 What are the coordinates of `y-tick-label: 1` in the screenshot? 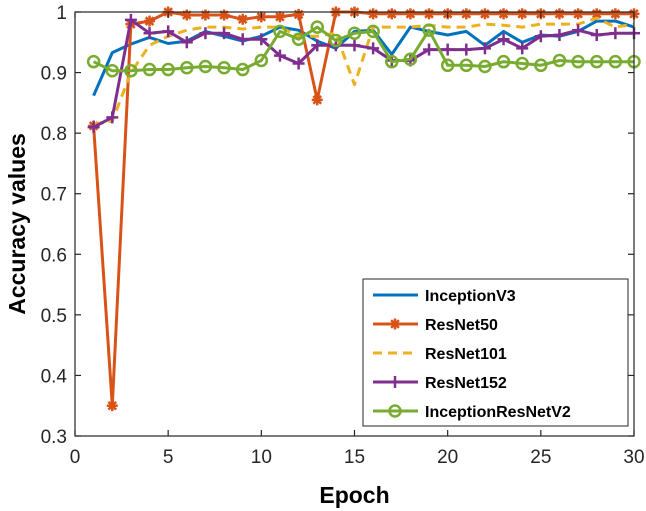 It's located at (61, 13).